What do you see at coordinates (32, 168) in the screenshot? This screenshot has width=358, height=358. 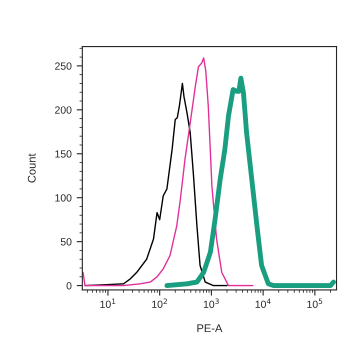 I see `y-axis-title: Count` at bounding box center [32, 168].